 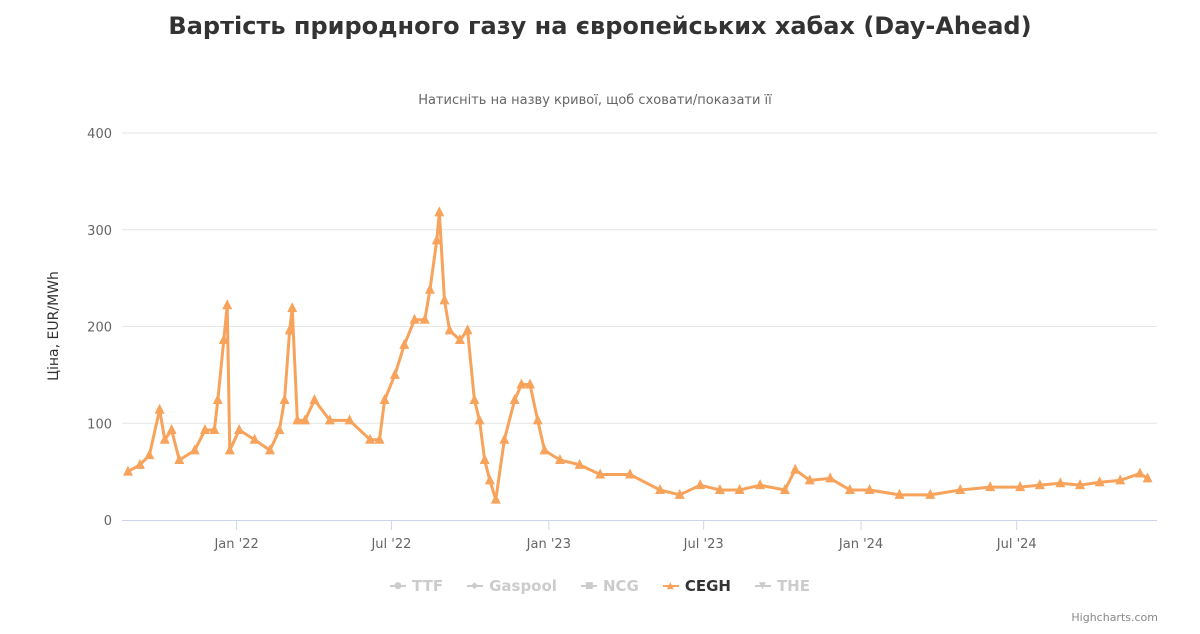 I want to click on legend-label: TTF, so click(x=428, y=586).